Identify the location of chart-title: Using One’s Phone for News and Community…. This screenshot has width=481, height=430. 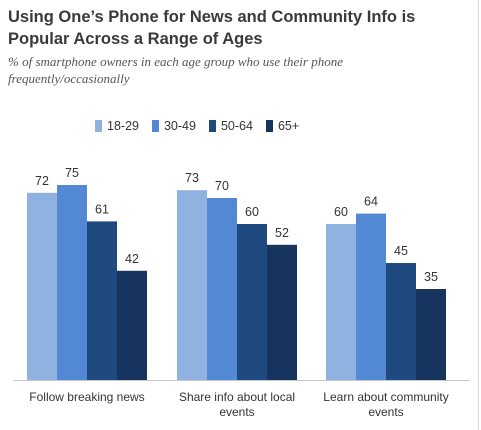
(241, 28).